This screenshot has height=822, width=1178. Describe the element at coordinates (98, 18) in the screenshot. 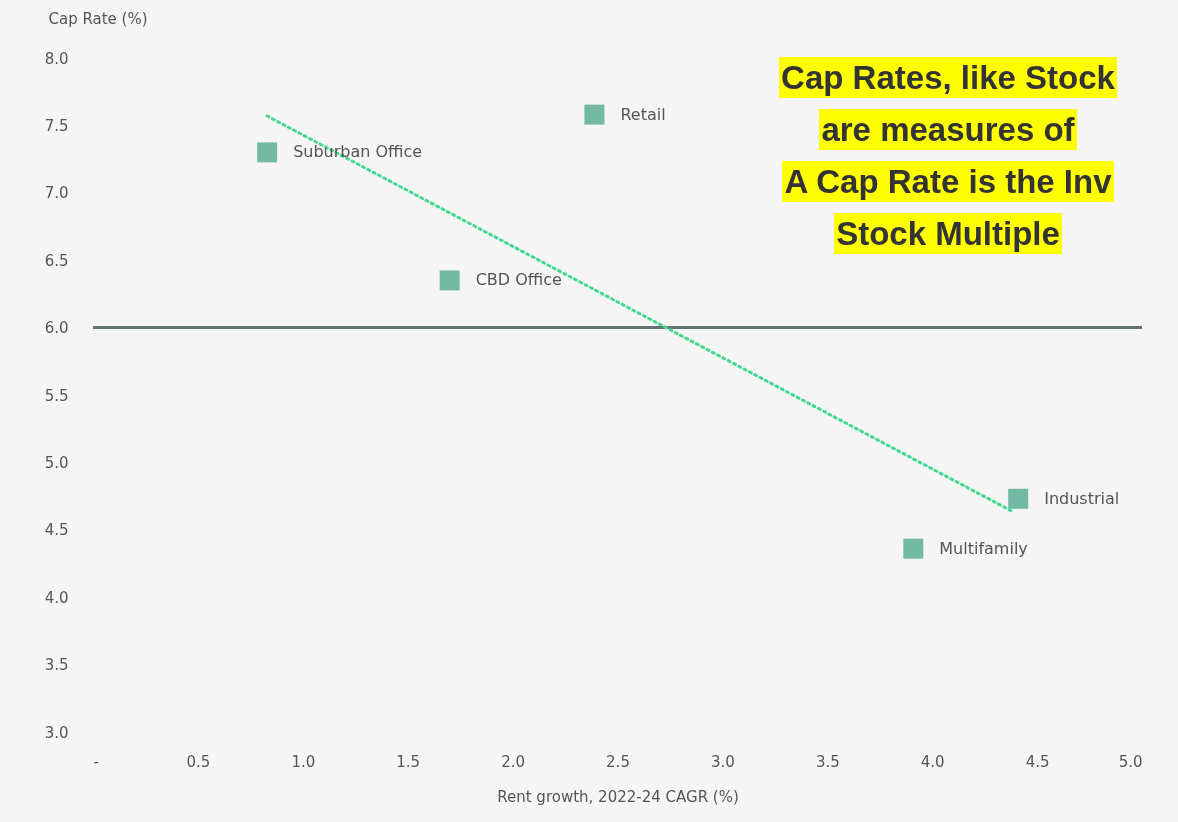

I see `y-axis-title: Cap Rate (%)` at that location.